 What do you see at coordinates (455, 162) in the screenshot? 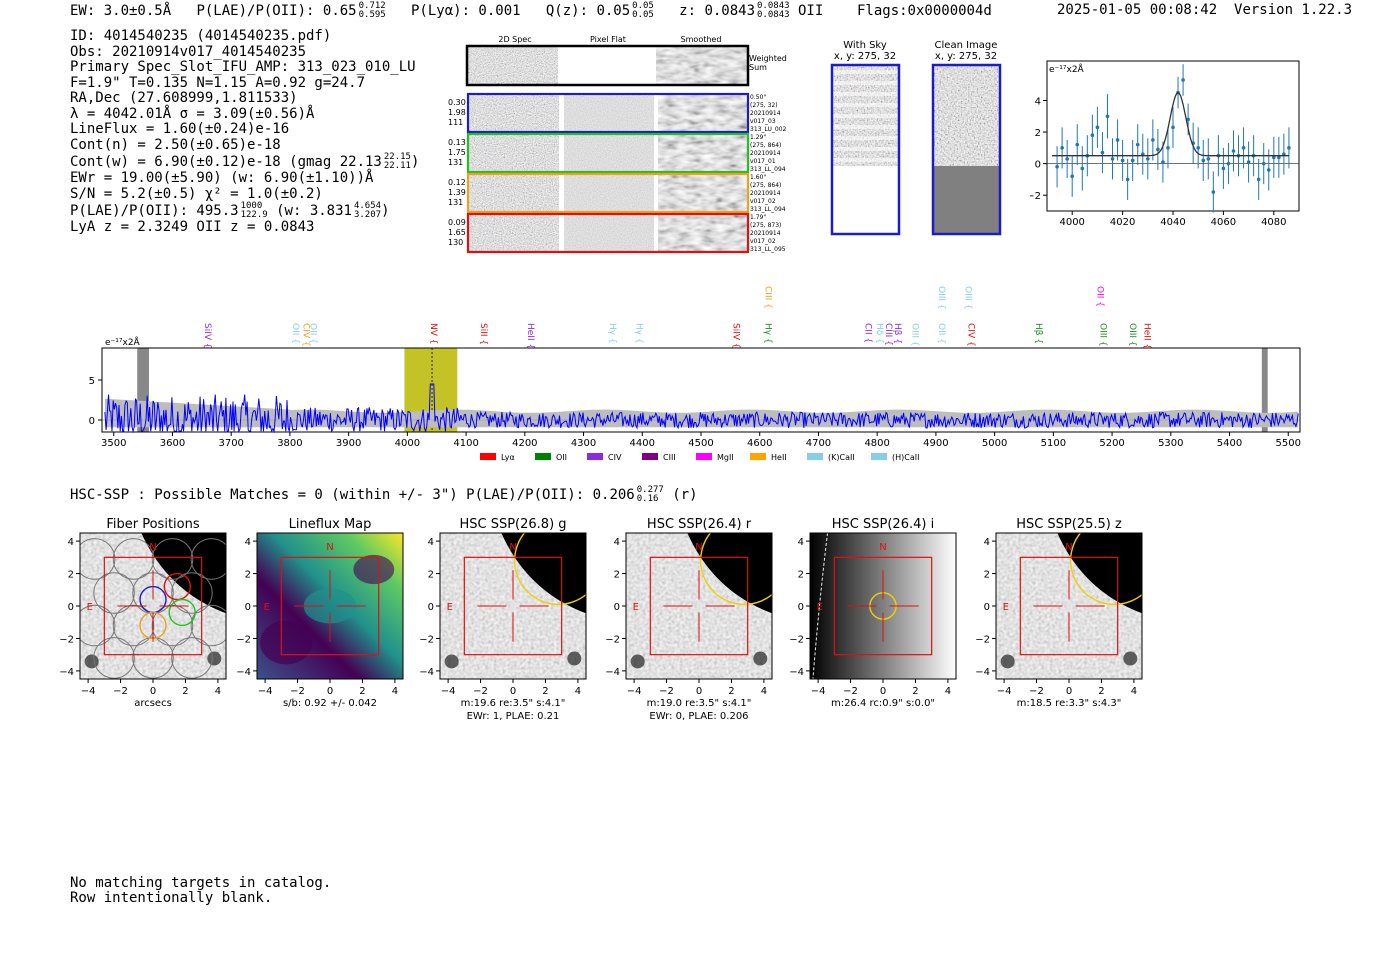
I see `cutout-row-c: 131` at bounding box center [455, 162].